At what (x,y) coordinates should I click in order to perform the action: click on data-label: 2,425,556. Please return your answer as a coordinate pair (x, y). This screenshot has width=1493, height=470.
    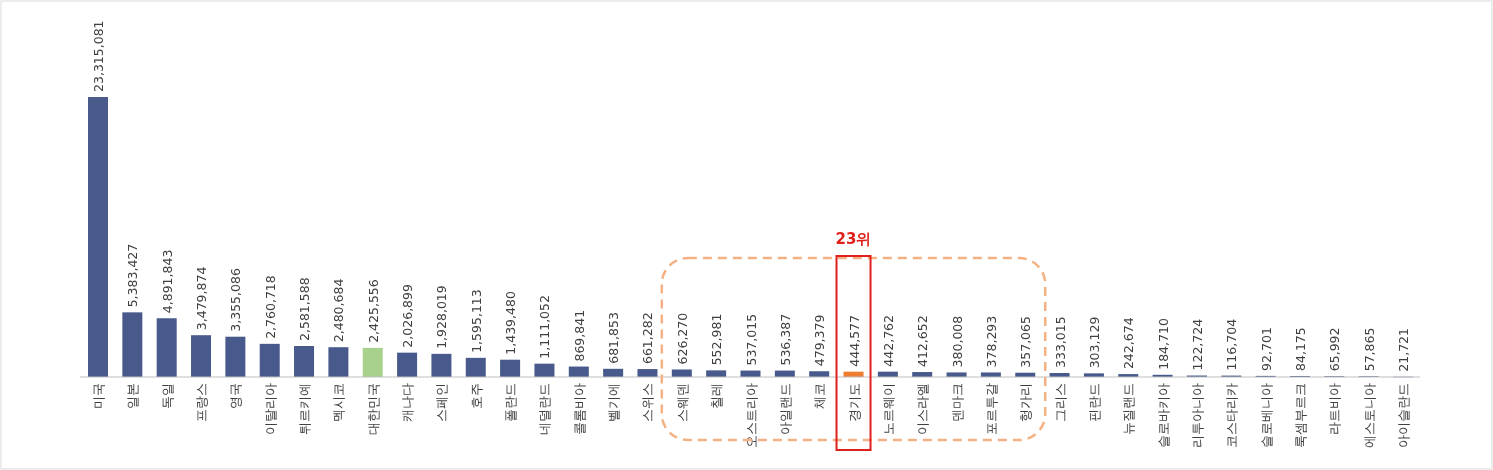
    Looking at the image, I should click on (373, 311).